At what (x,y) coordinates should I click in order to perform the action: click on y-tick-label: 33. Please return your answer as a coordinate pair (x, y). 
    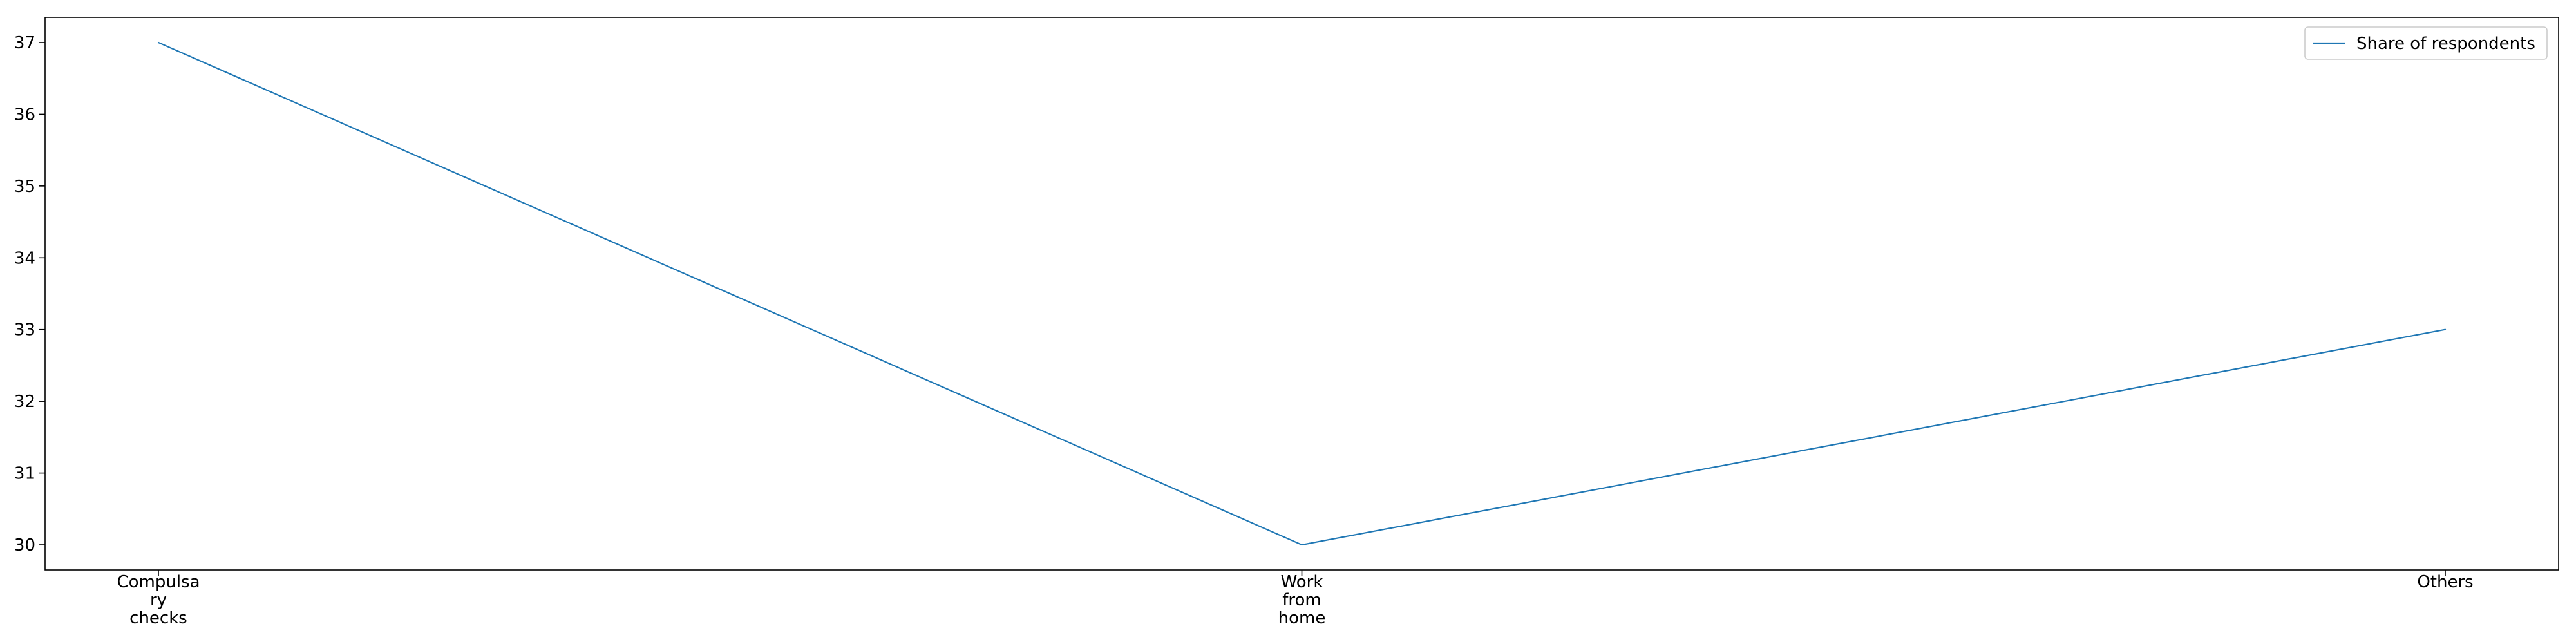
    Looking at the image, I should click on (24, 331).